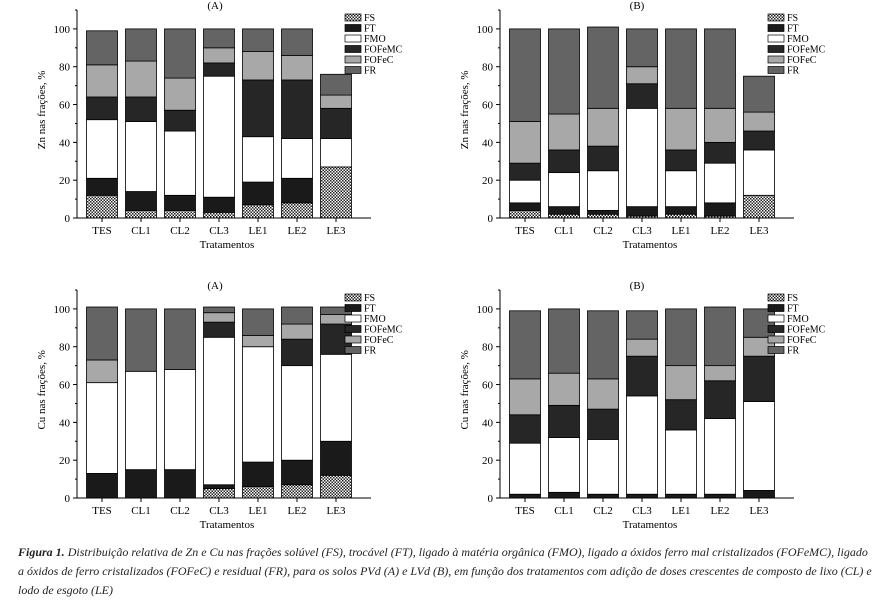  Describe the element at coordinates (370, 29) in the screenshot. I see `legend-label-ft: FT` at that location.